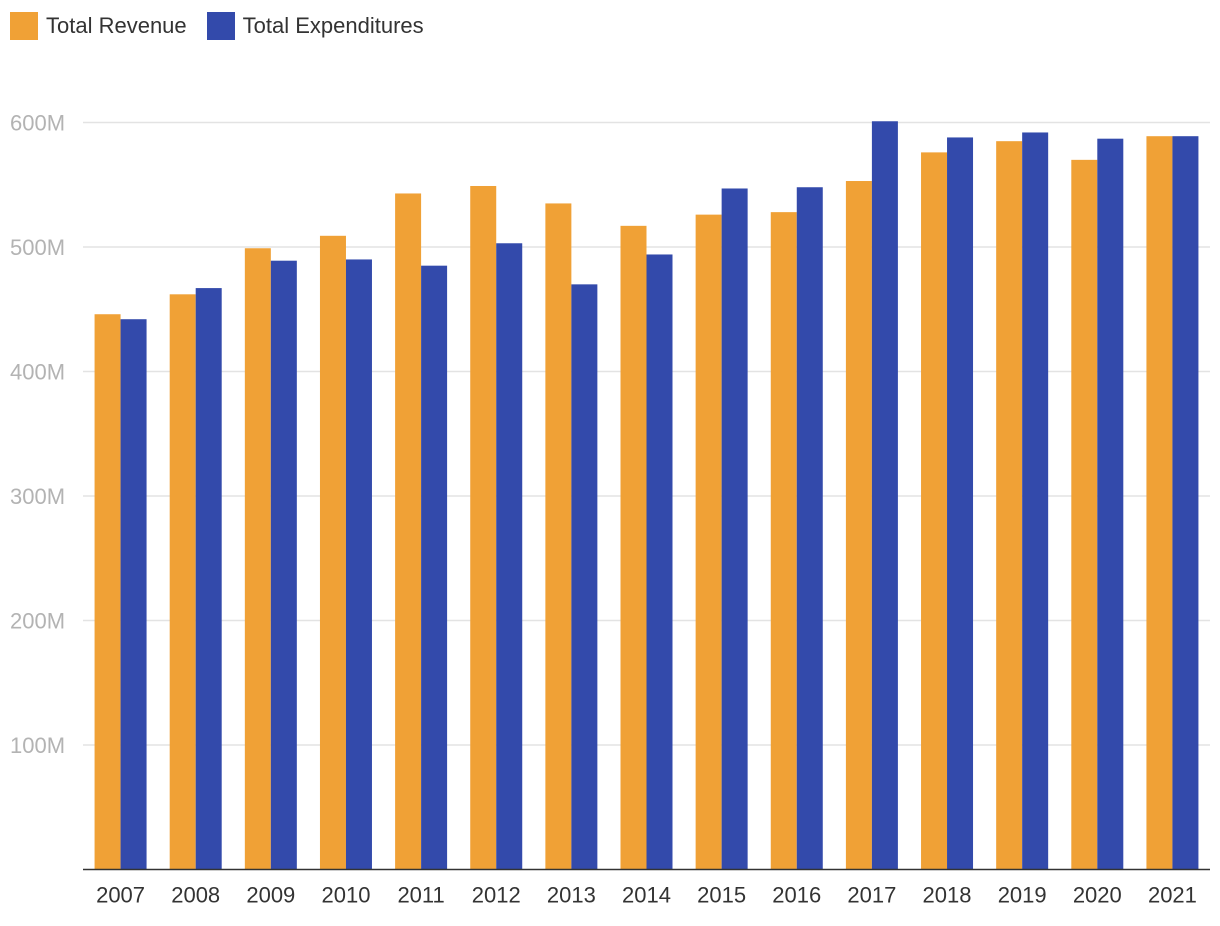  I want to click on bar-revenue-2008, so click(182, 582).